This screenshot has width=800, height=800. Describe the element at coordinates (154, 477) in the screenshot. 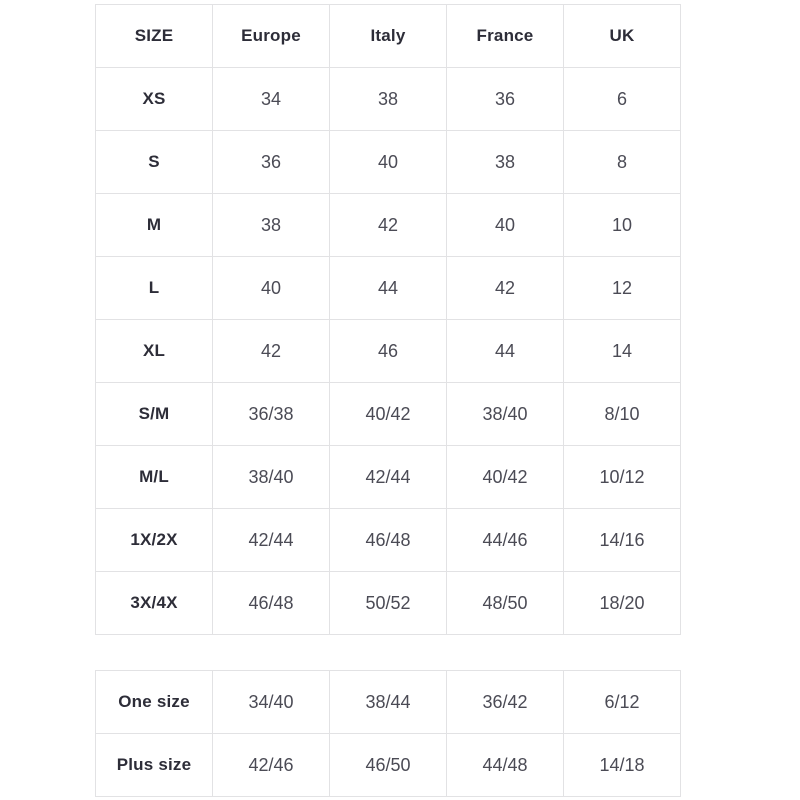

I see `size-label-cell: M/L` at that location.